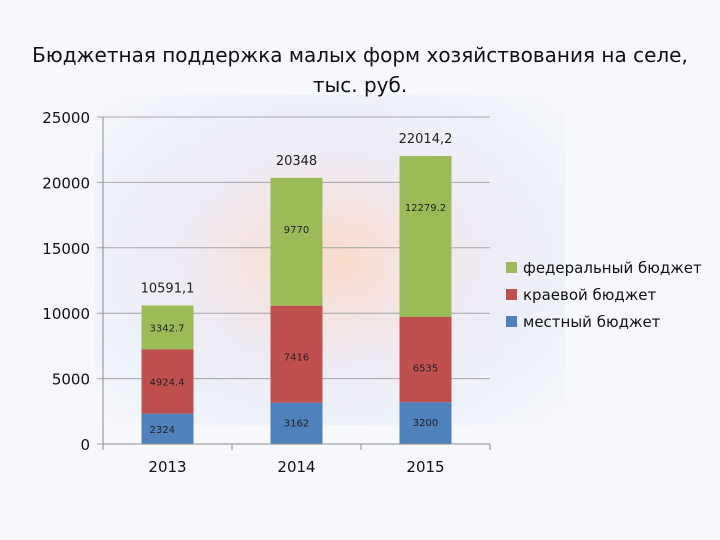 The height and width of the screenshot is (540, 720). I want to click on y-tick-label: 0, so click(85, 445).